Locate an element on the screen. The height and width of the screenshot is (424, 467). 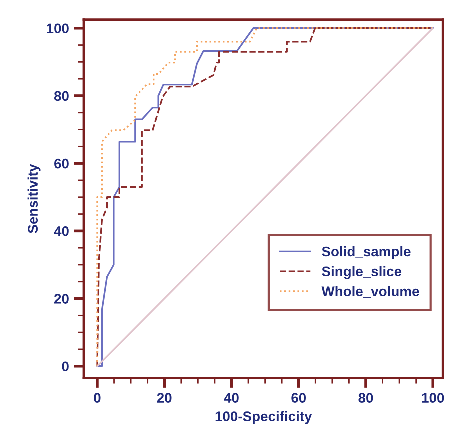
x-axis-title: 100-Specificity is located at coordinates (264, 417).